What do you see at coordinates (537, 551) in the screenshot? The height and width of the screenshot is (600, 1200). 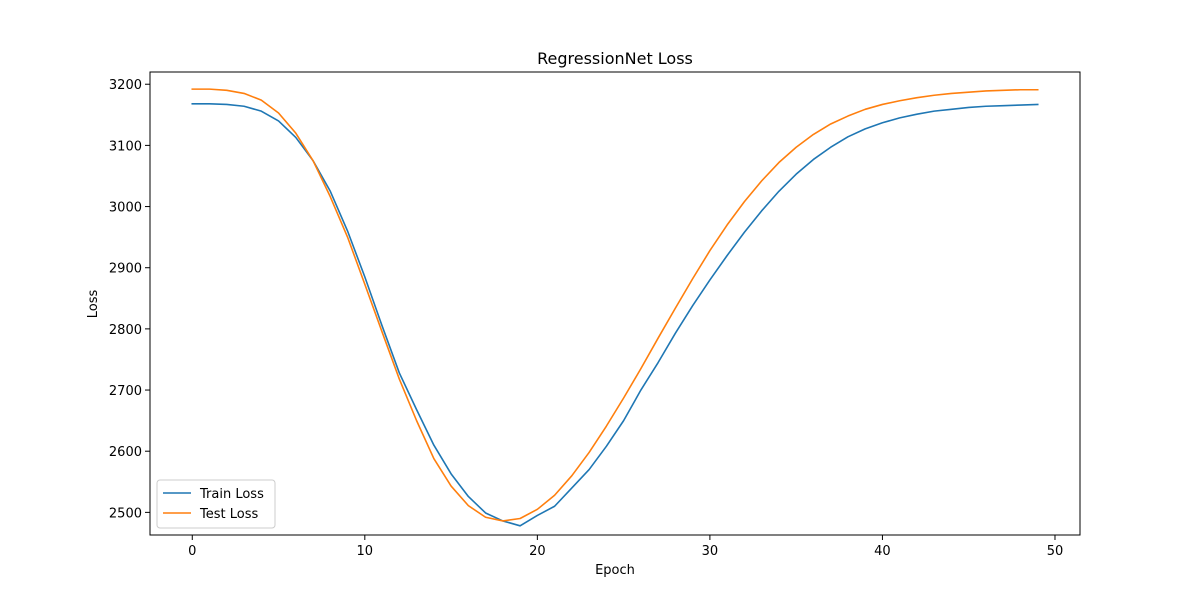 I see `x-tick-label: 20` at bounding box center [537, 551].